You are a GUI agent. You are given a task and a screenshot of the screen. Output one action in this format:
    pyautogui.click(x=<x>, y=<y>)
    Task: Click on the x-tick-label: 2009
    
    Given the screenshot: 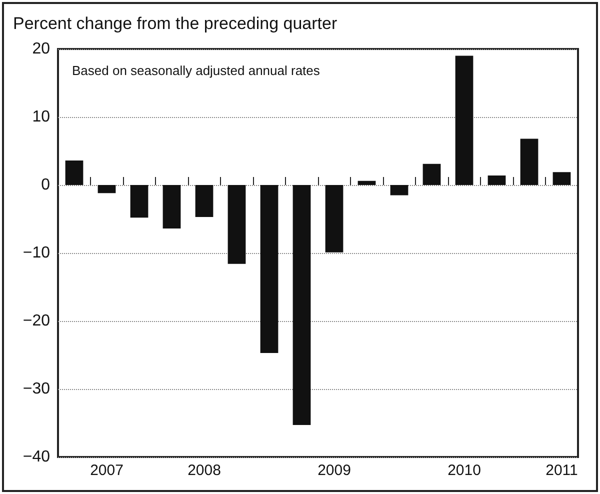 What is the action you would take?
    pyautogui.click(x=334, y=470)
    